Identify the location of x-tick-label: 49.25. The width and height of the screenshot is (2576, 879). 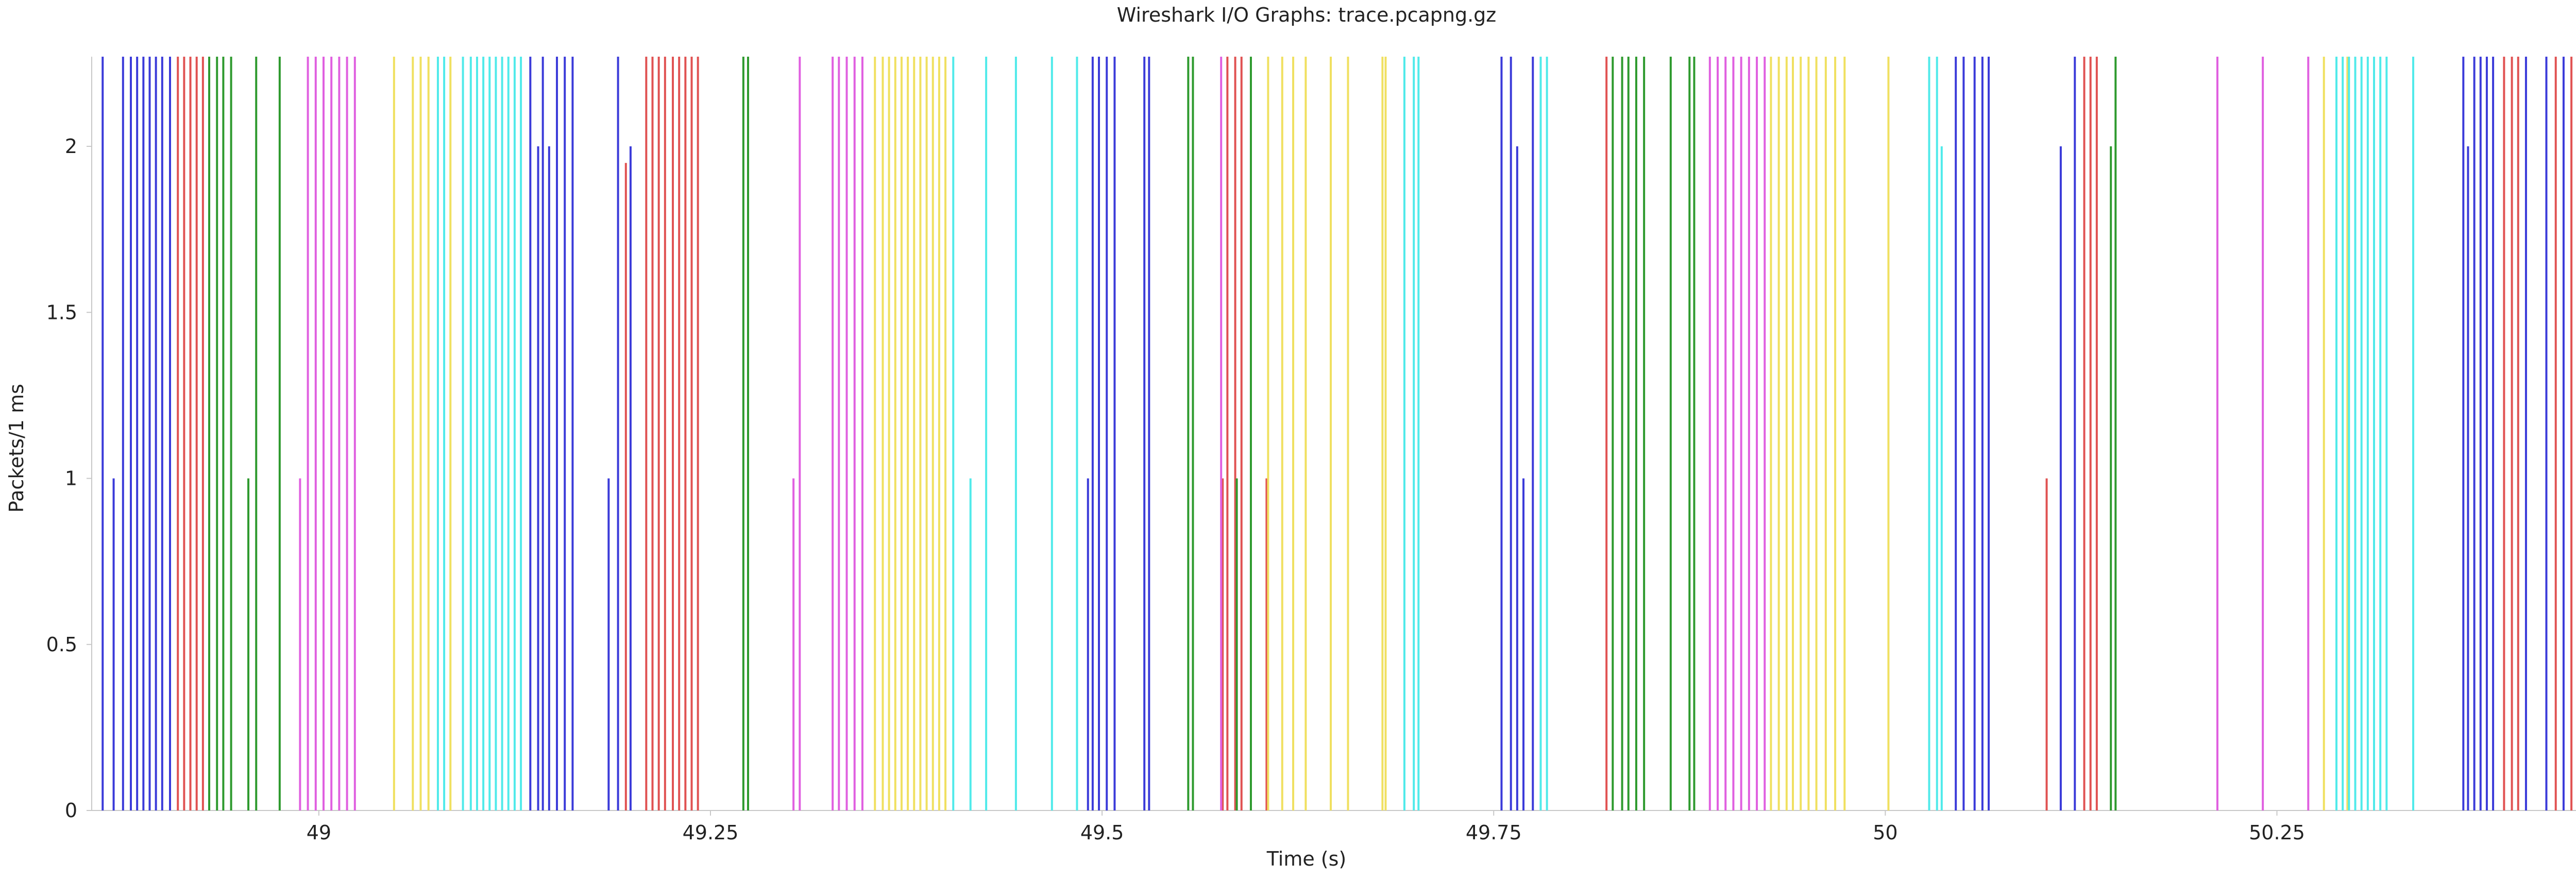
(711, 833).